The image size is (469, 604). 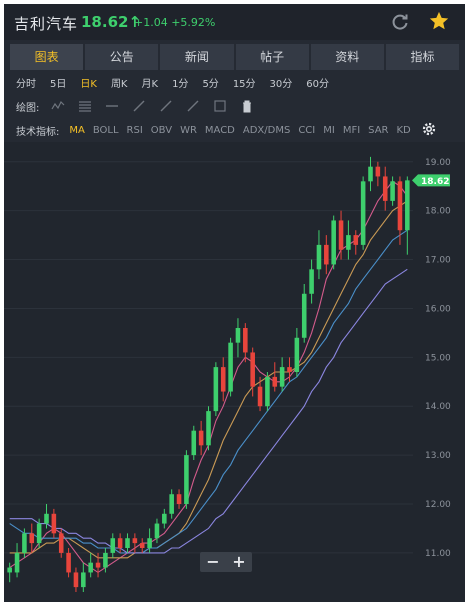 I want to click on zoom-out-button: −, so click(x=213, y=561).